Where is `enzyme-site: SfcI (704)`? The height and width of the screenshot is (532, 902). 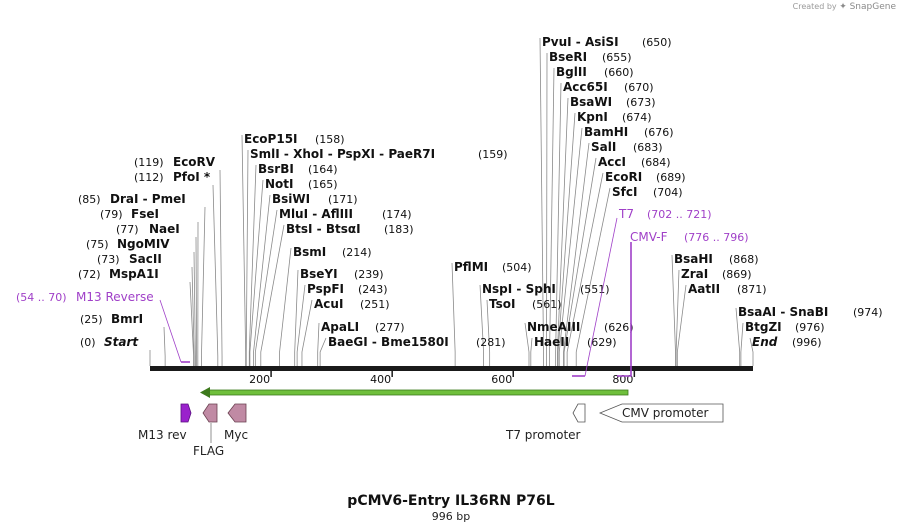 enzyme-site: SfcI (704) is located at coordinates (647, 192).